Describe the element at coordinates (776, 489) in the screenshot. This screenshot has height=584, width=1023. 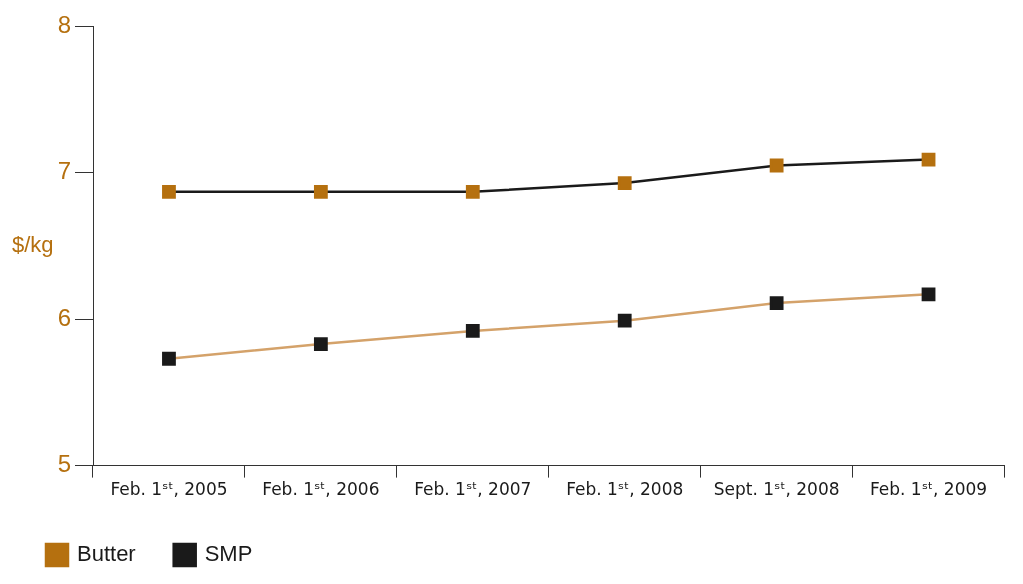
I see `x-tick-label: Sept. 1ˢᵗ, 2008` at that location.